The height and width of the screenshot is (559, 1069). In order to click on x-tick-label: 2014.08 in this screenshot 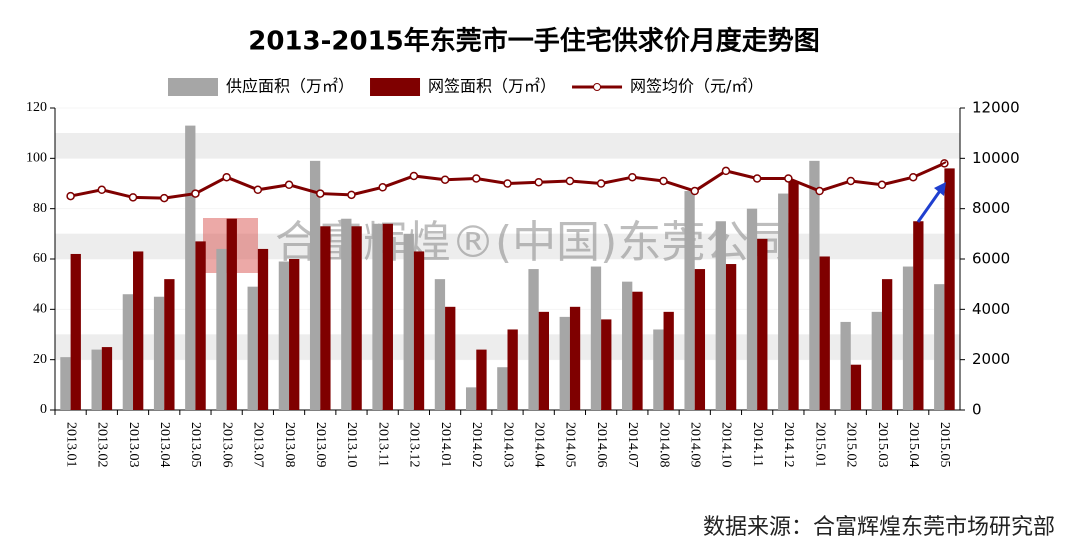, I will do `click(663, 445)`.